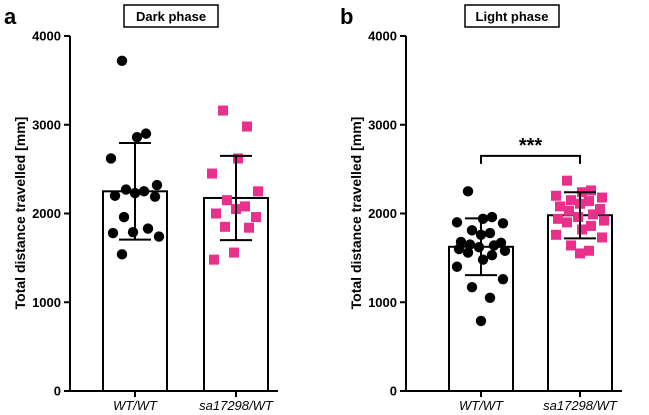 The image size is (649, 415). I want to click on significance-bracket, so click(530, 159).